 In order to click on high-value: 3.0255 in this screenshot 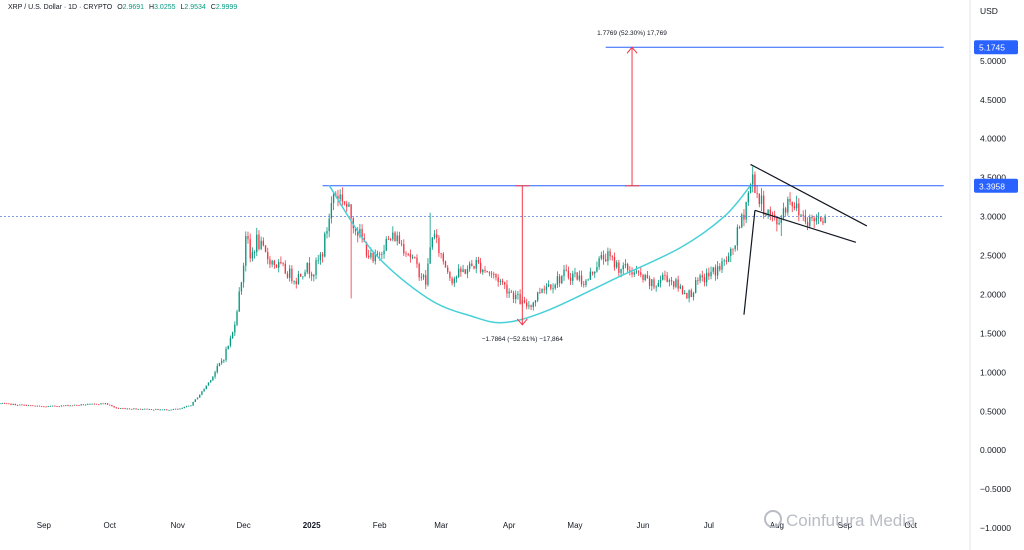, I will do `click(165, 7)`.